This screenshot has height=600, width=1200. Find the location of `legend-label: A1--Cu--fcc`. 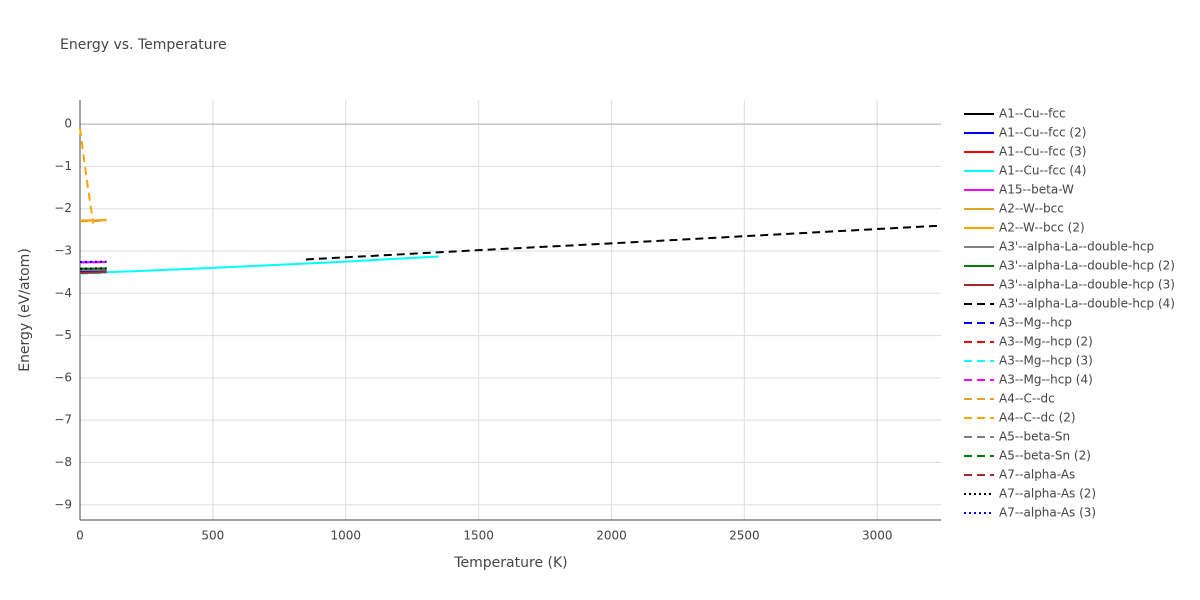

legend-label: A1--Cu--fcc is located at coordinates (1032, 114).